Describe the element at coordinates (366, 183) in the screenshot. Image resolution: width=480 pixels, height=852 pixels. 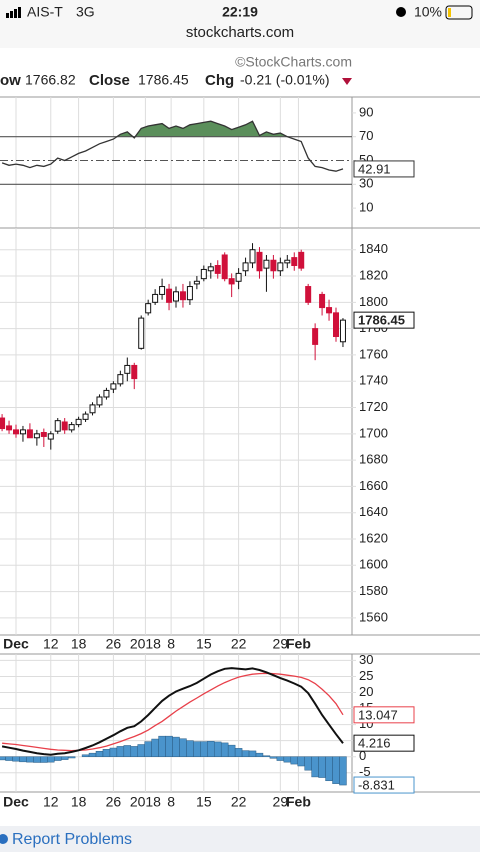
I see `y-tick-label: 30` at that location.